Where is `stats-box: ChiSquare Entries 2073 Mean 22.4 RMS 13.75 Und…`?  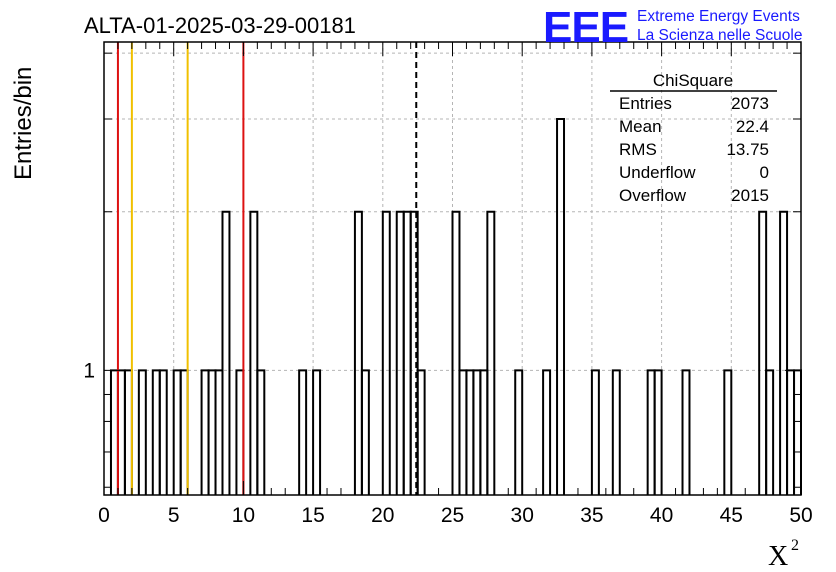
stats-box: ChiSquare Entries 2073 Mean 22.4 RMS 13.75 Und… is located at coordinates (693, 138).